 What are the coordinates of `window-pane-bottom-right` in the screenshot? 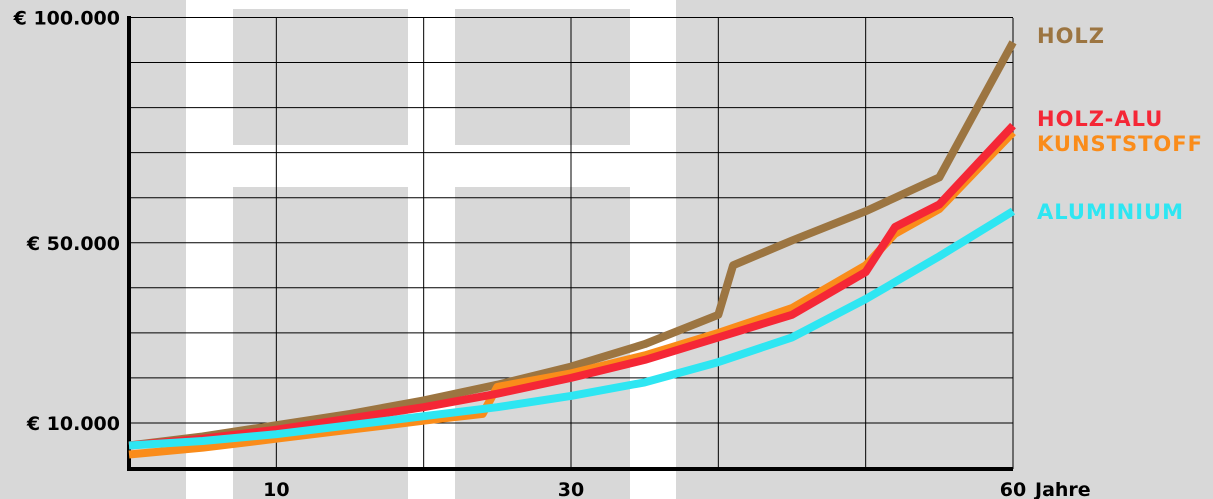 It's located at (542, 343).